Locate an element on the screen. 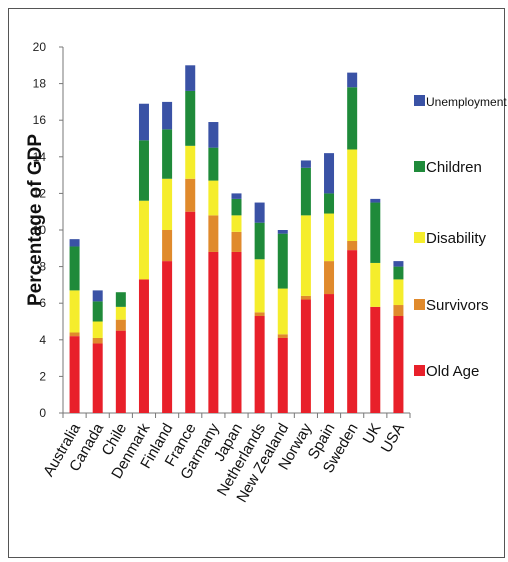 The image size is (508, 562). legend-label: Survivors is located at coordinates (457, 305).